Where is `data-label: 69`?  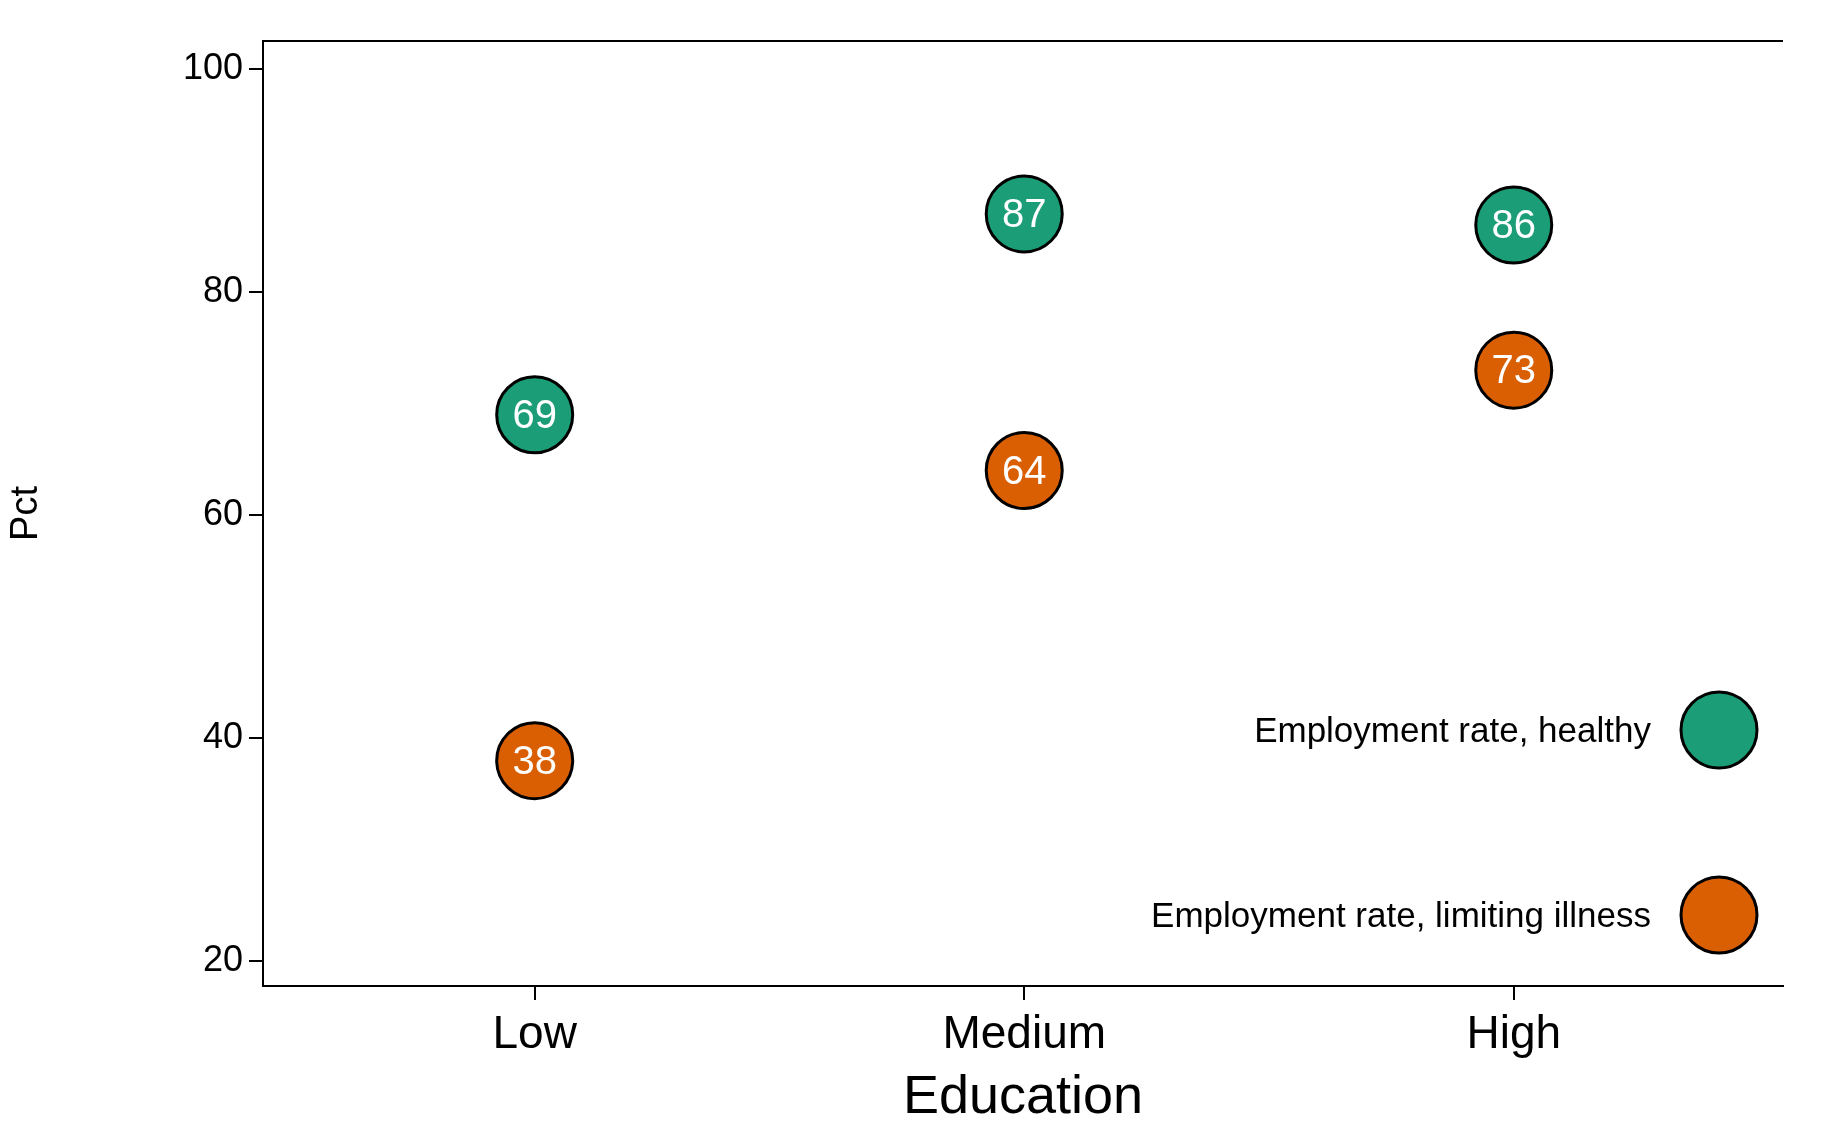
data-label: 69 is located at coordinates (534, 413).